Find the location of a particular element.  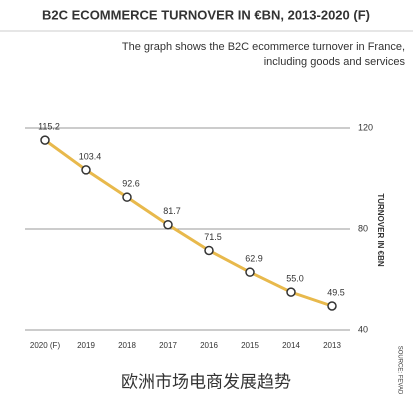

data-label: 103.4 is located at coordinates (90, 156).